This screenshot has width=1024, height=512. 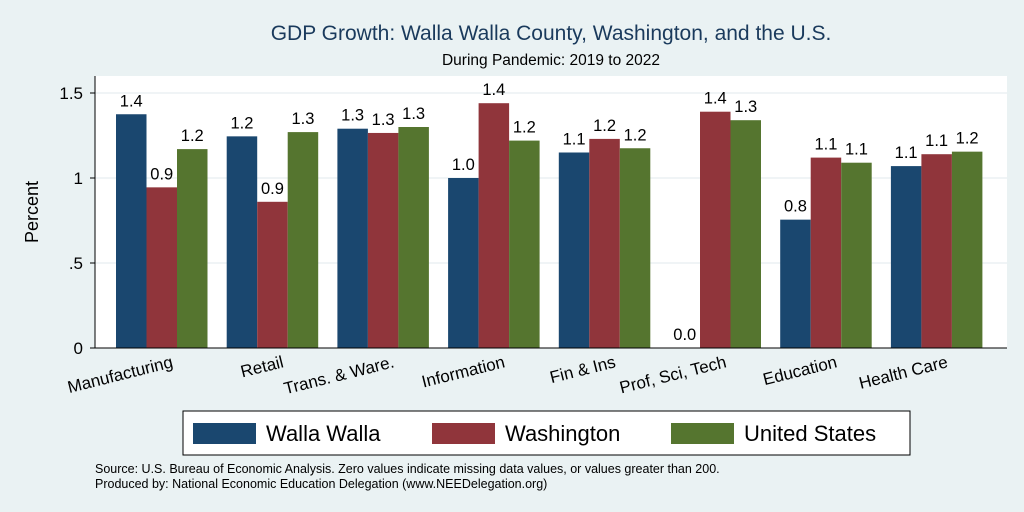 What do you see at coordinates (684, 335) in the screenshot?
I see `bar-value-label: 0.0` at bounding box center [684, 335].